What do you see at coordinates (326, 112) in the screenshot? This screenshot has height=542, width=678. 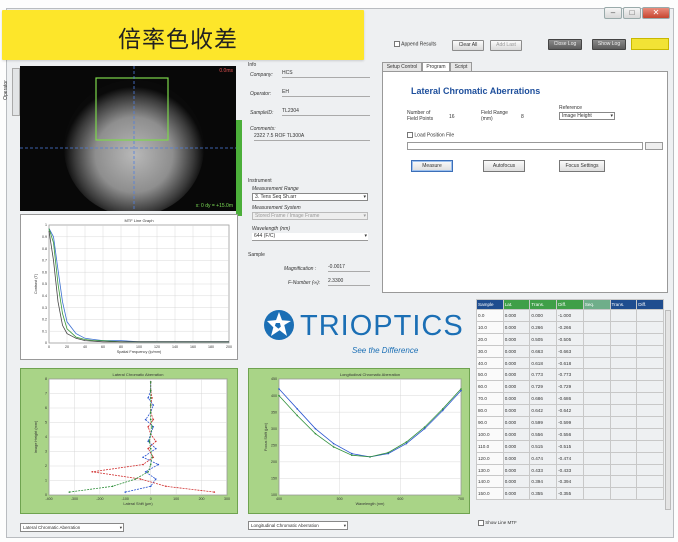 I see `sample-id-field: TL2304` at bounding box center [326, 112].